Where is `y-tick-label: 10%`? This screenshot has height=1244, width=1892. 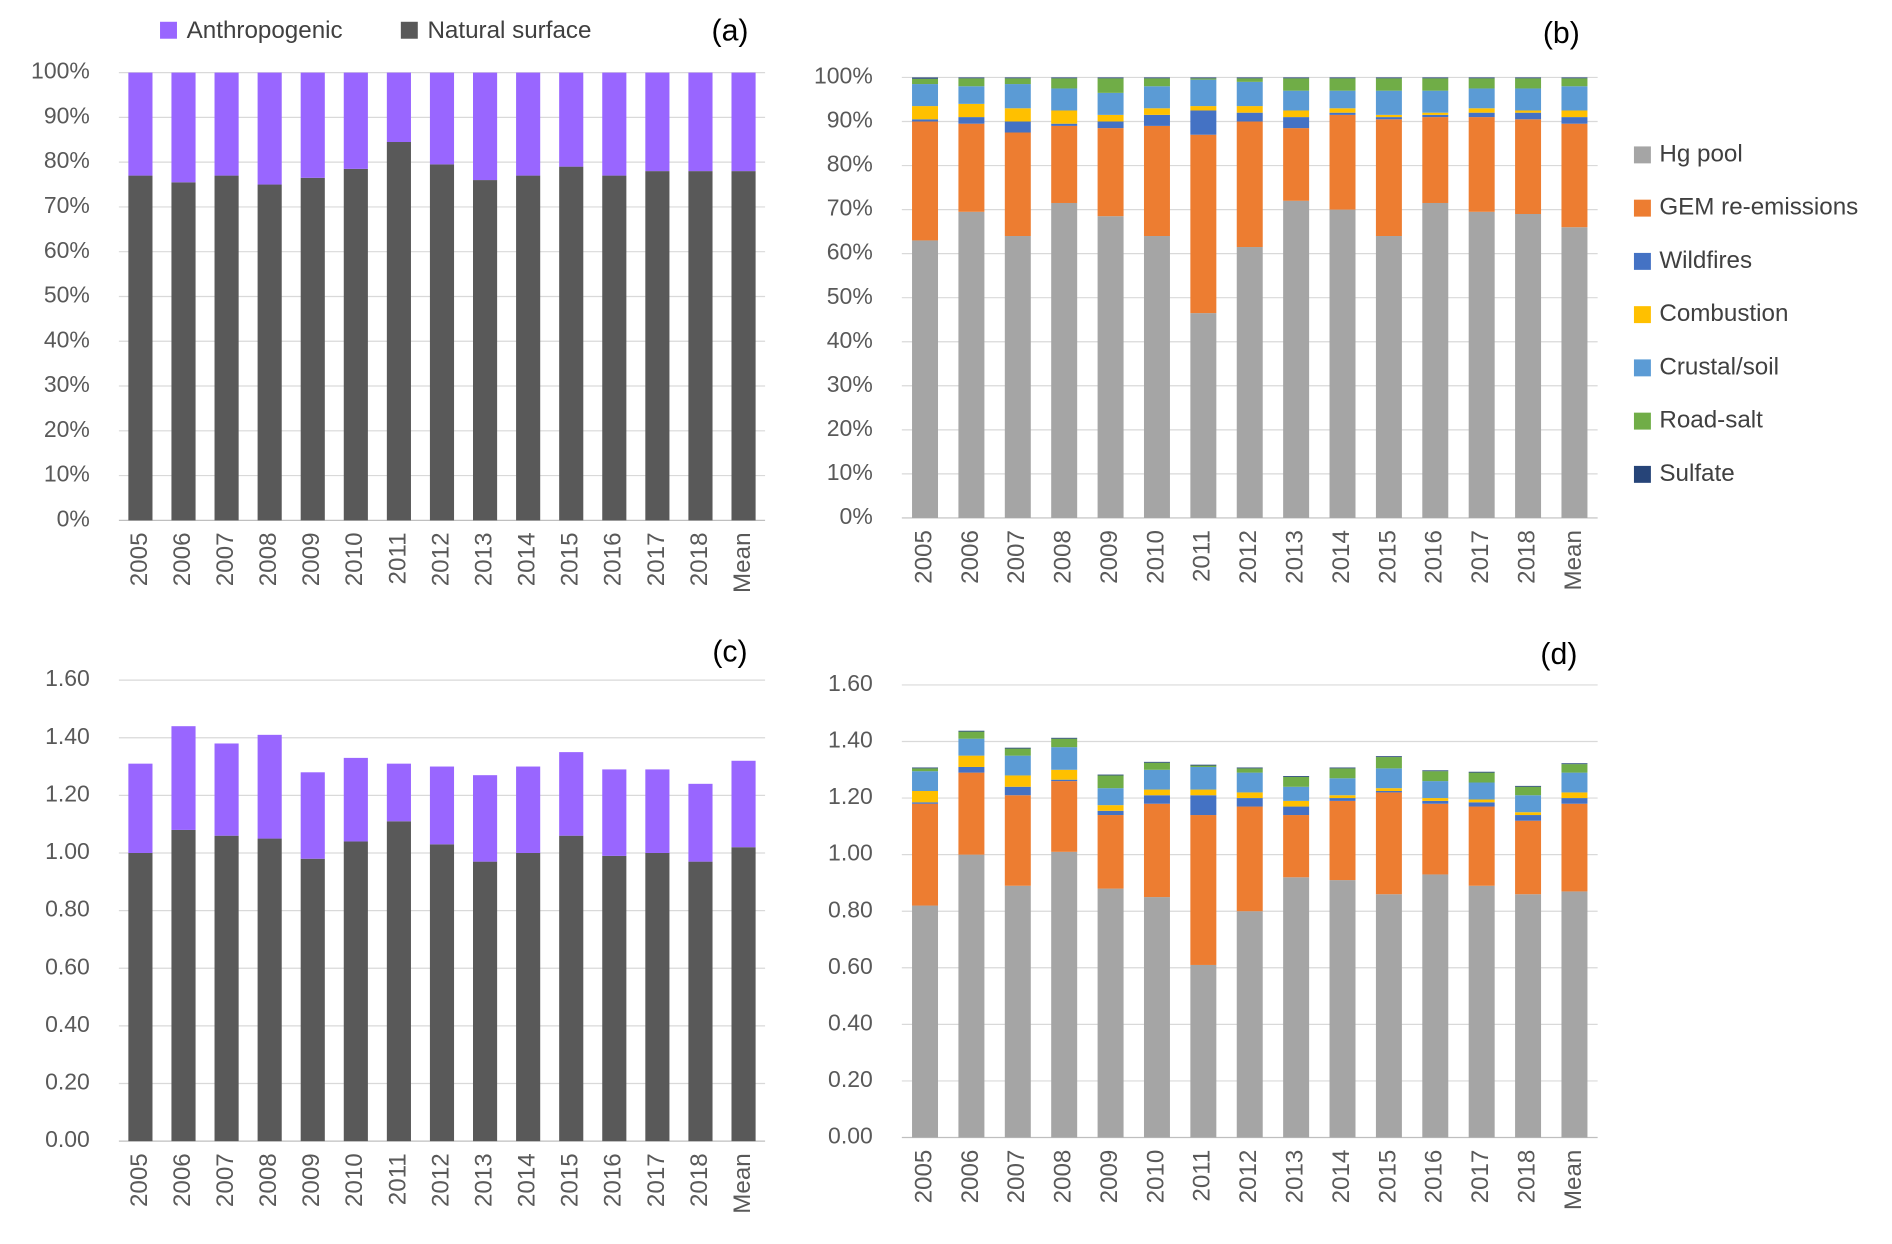 y-tick-label: 10% is located at coordinates (850, 472).